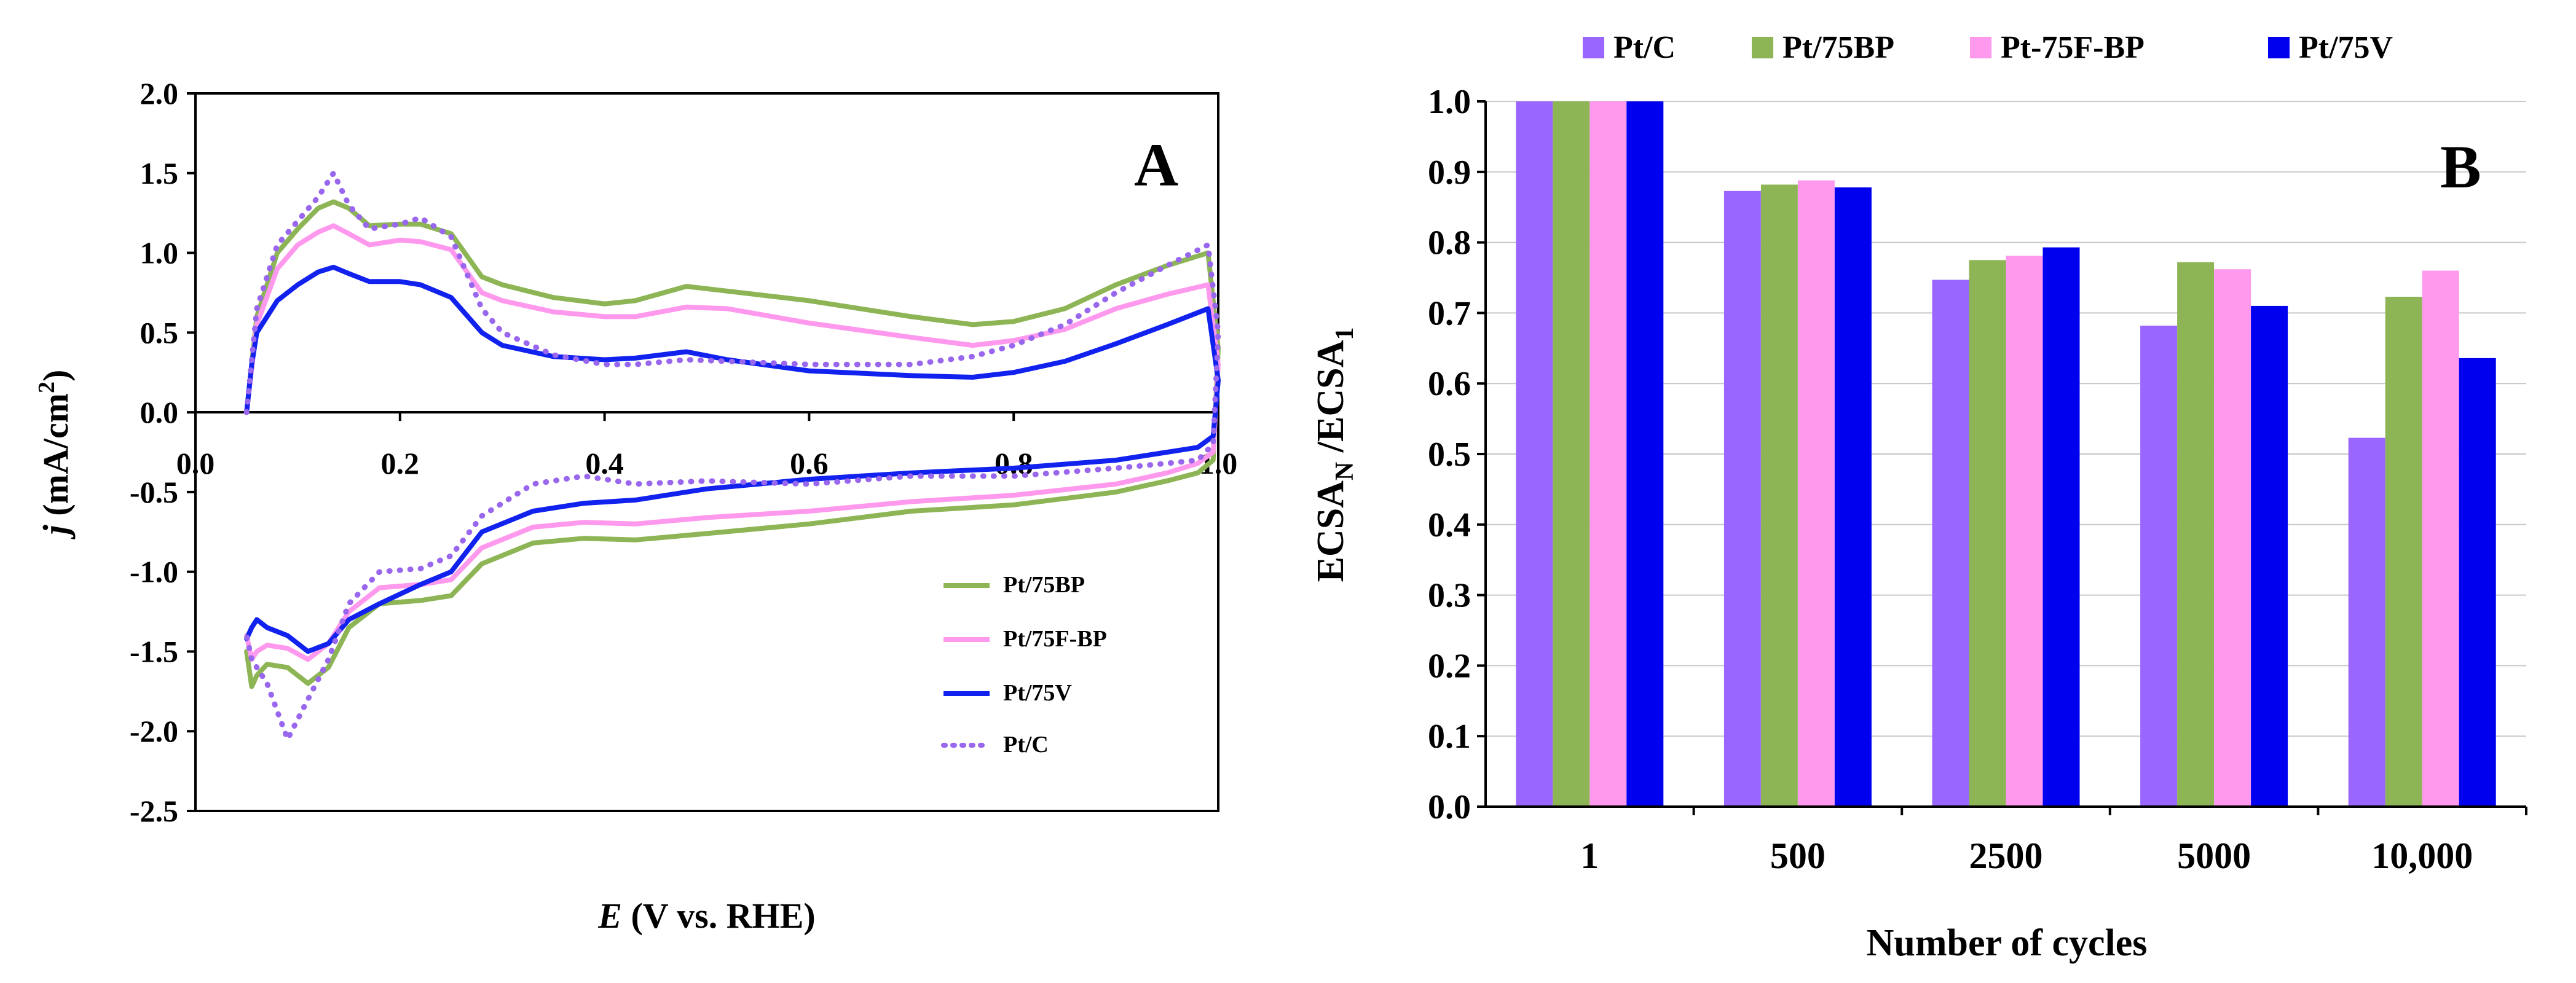 The image size is (2576, 983). What do you see at coordinates (1450, 243) in the screenshot?
I see `ecsa-y-tick-label: 0.8` at bounding box center [1450, 243].